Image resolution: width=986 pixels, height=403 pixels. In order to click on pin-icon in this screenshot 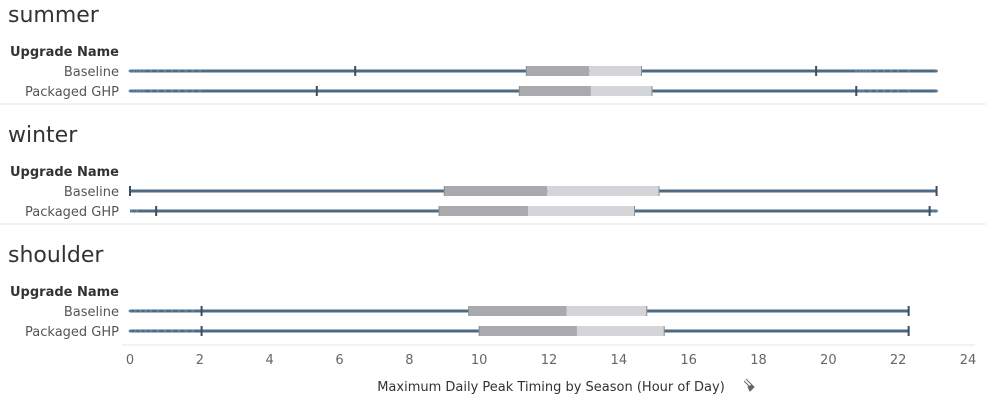, I will do `click(749, 385)`.